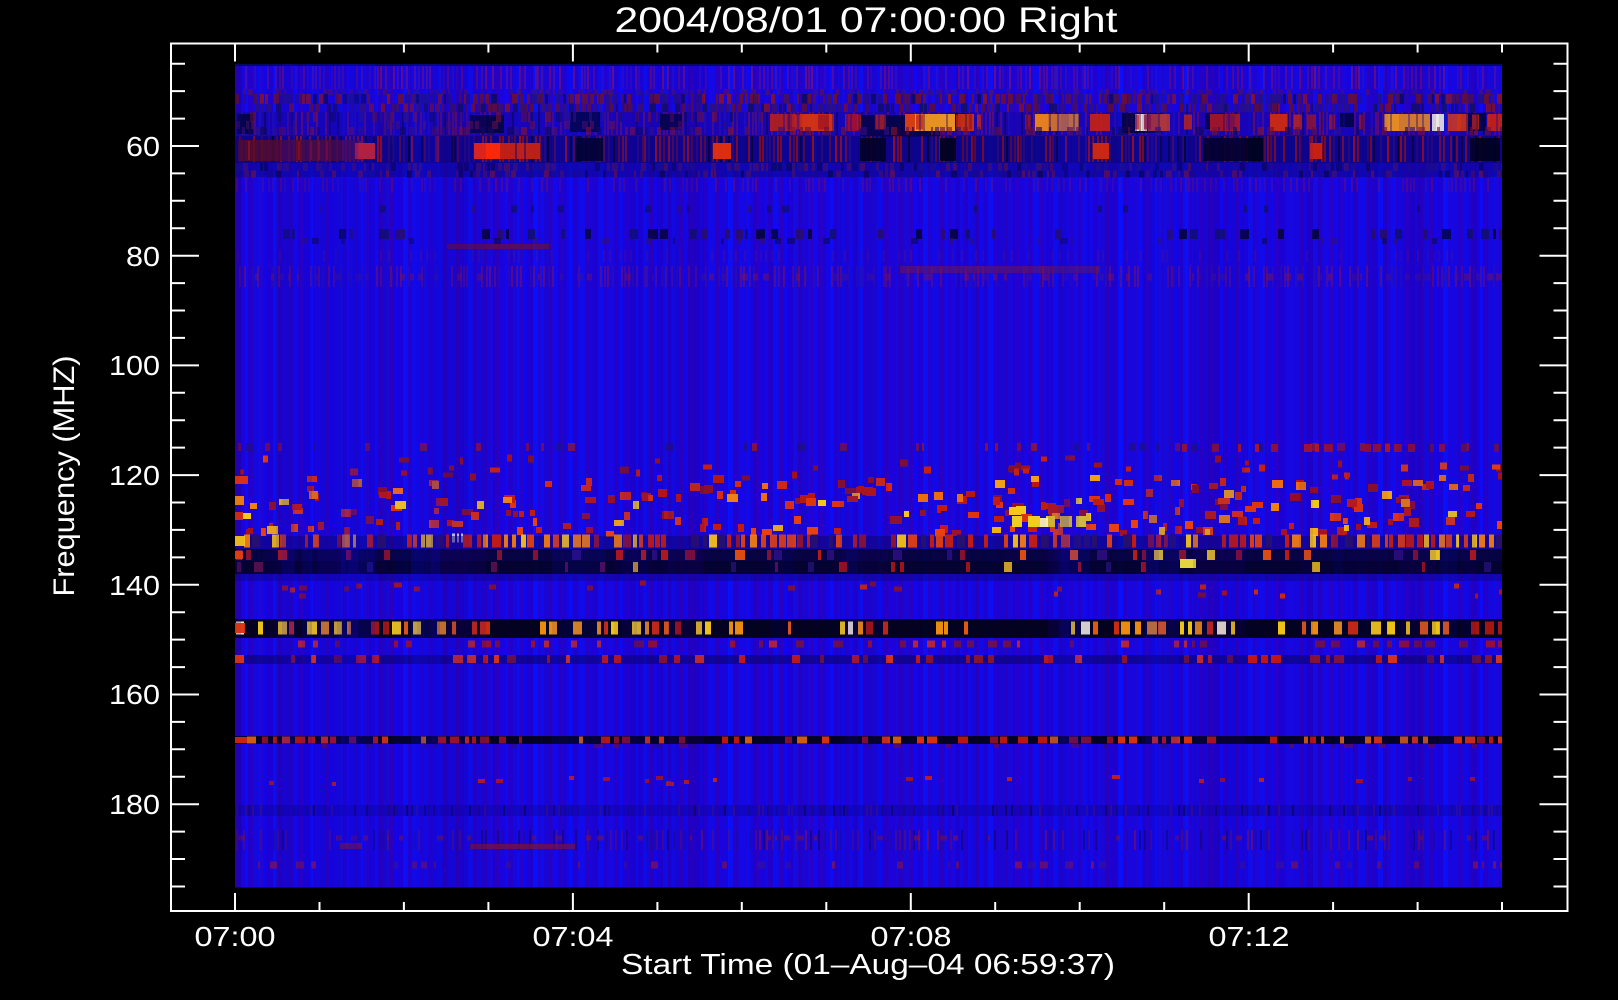 The height and width of the screenshot is (1000, 1618). What do you see at coordinates (235, 936) in the screenshot?
I see `svg-text: 07:00` at bounding box center [235, 936].